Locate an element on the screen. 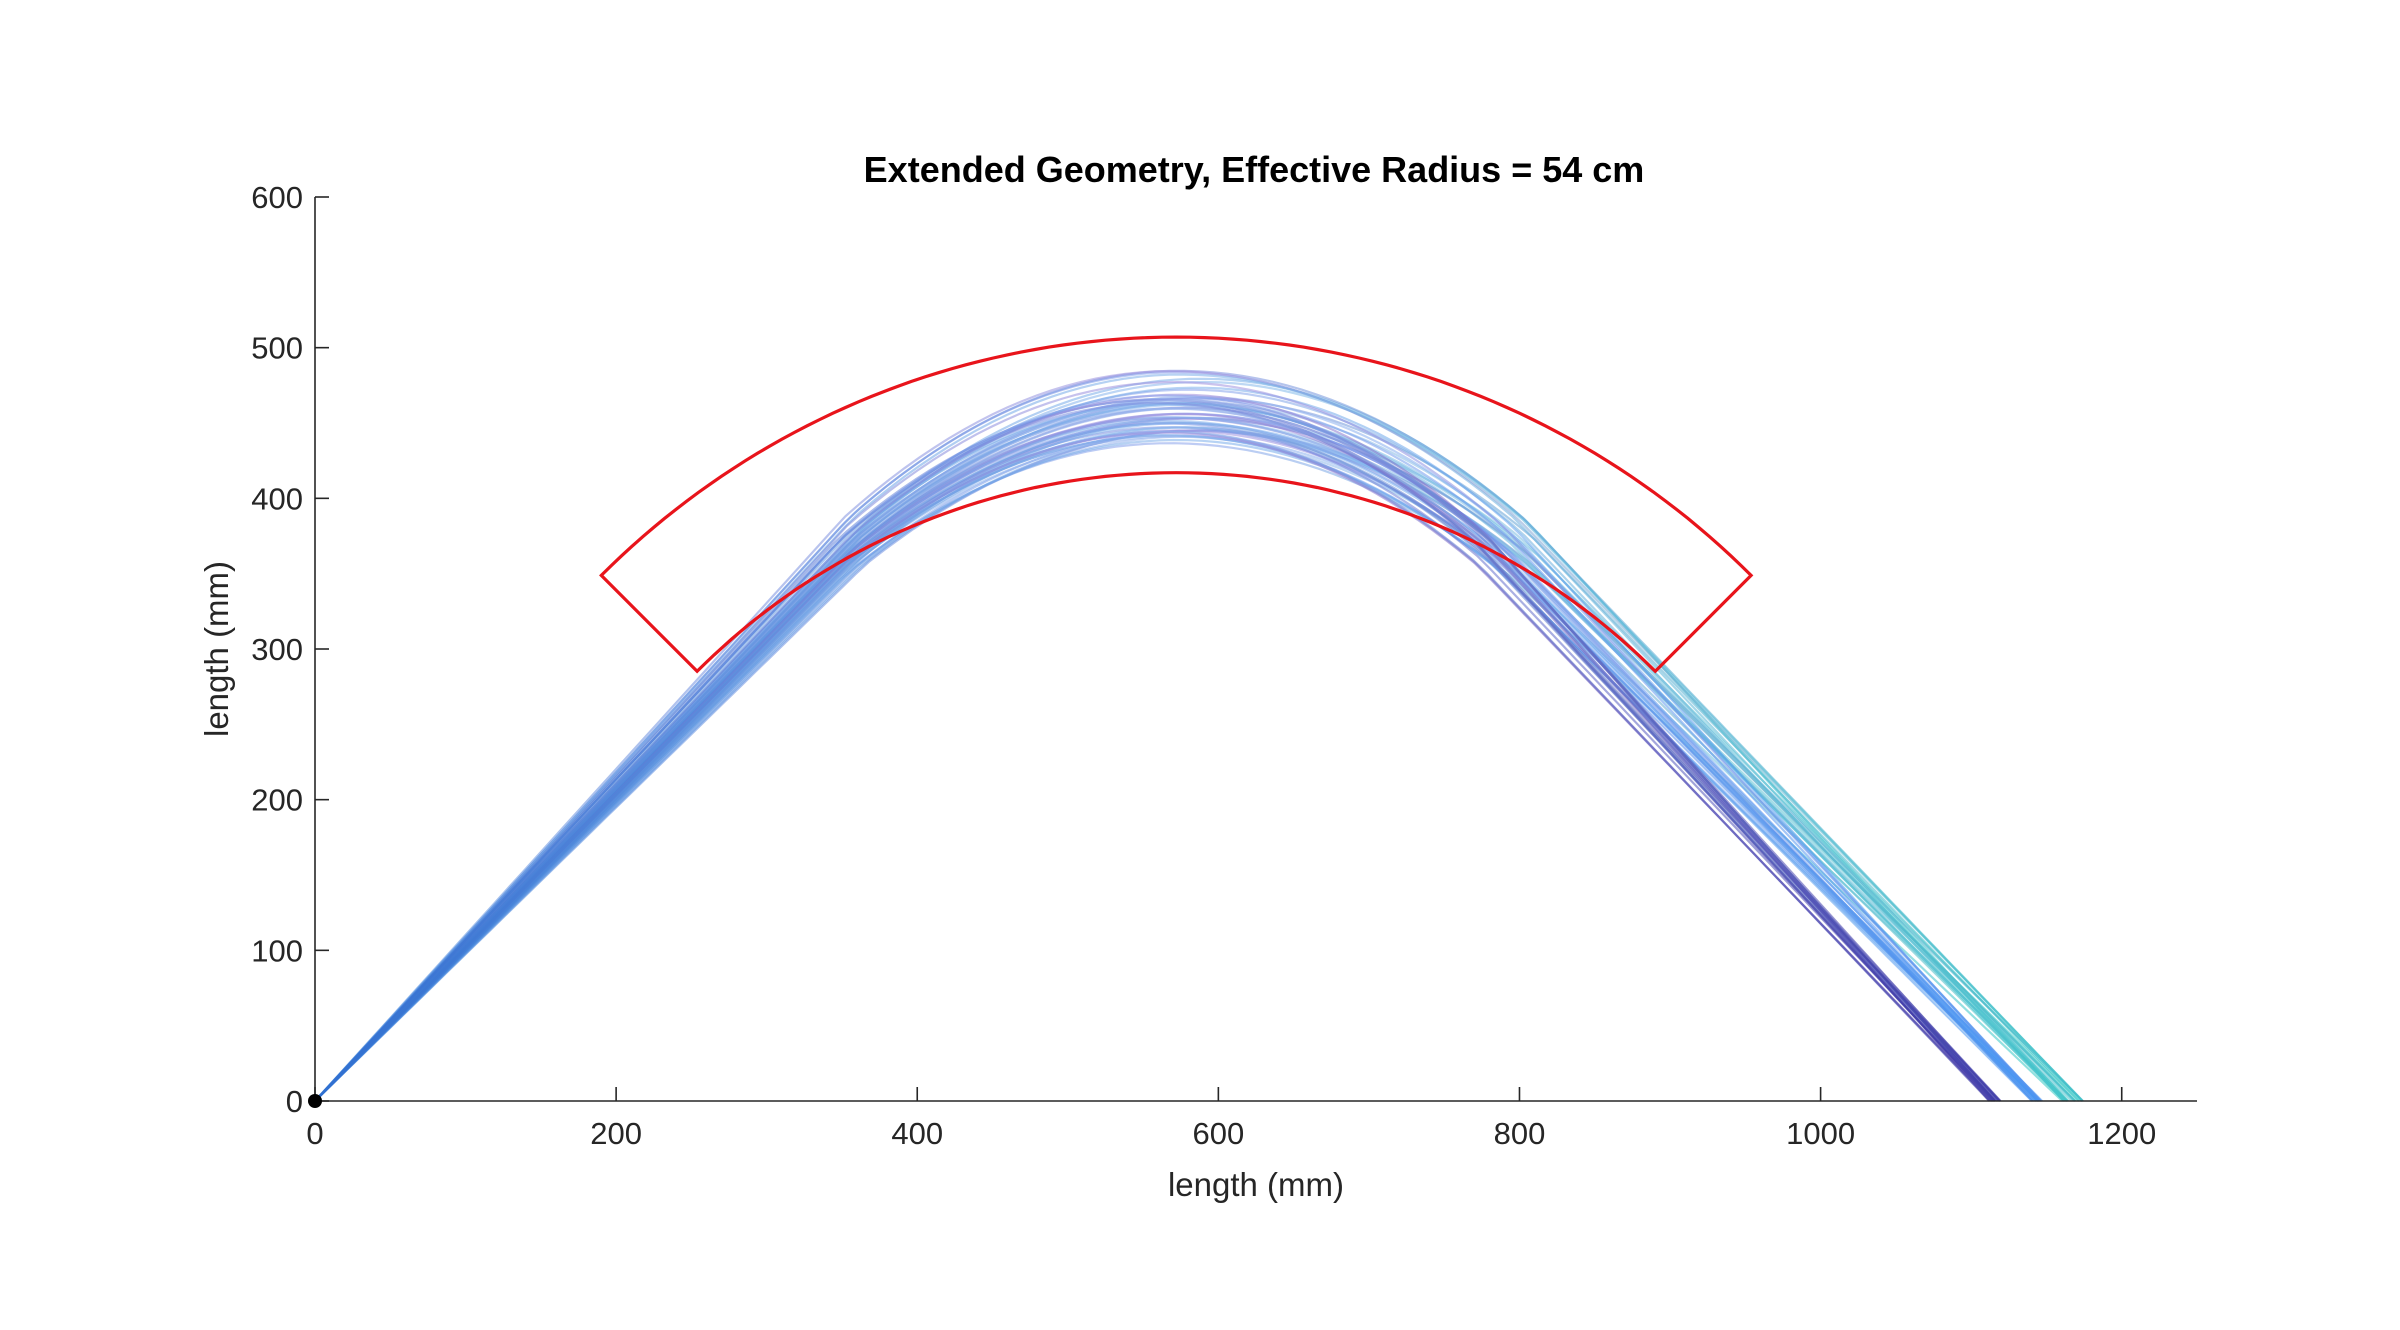 This screenshot has width=2400, height=1330. x-tick-label: 1000 is located at coordinates (1820, 1133).